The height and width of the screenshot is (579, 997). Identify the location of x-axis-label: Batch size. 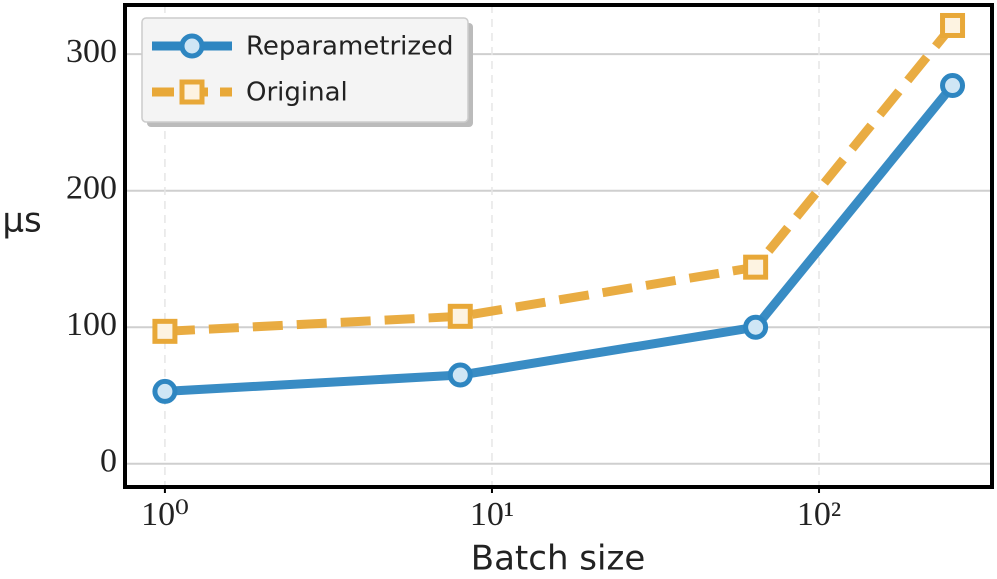
(558, 559).